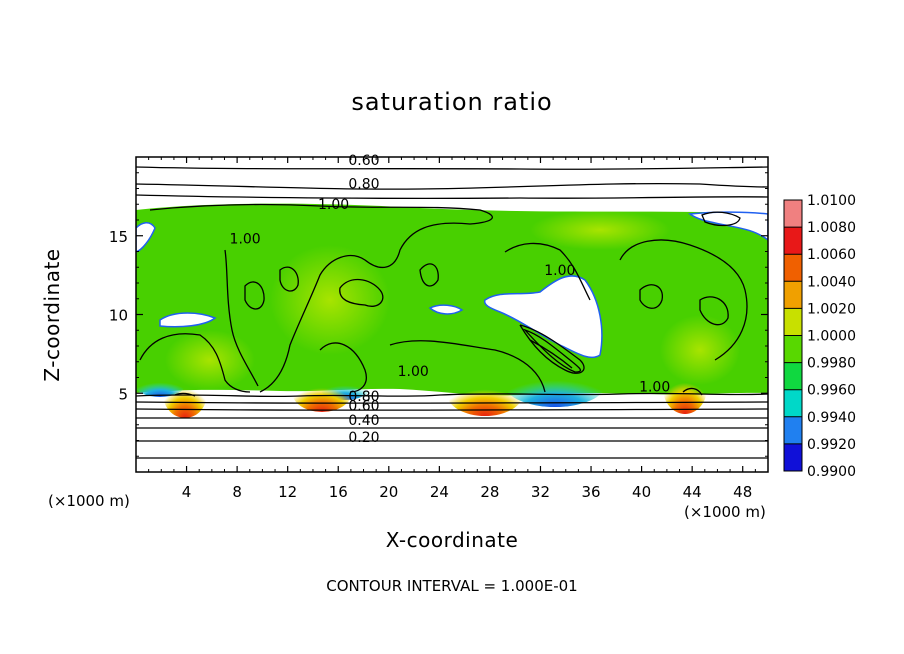  Describe the element at coordinates (118, 316) in the screenshot. I see `y-tick-label: 10` at that location.